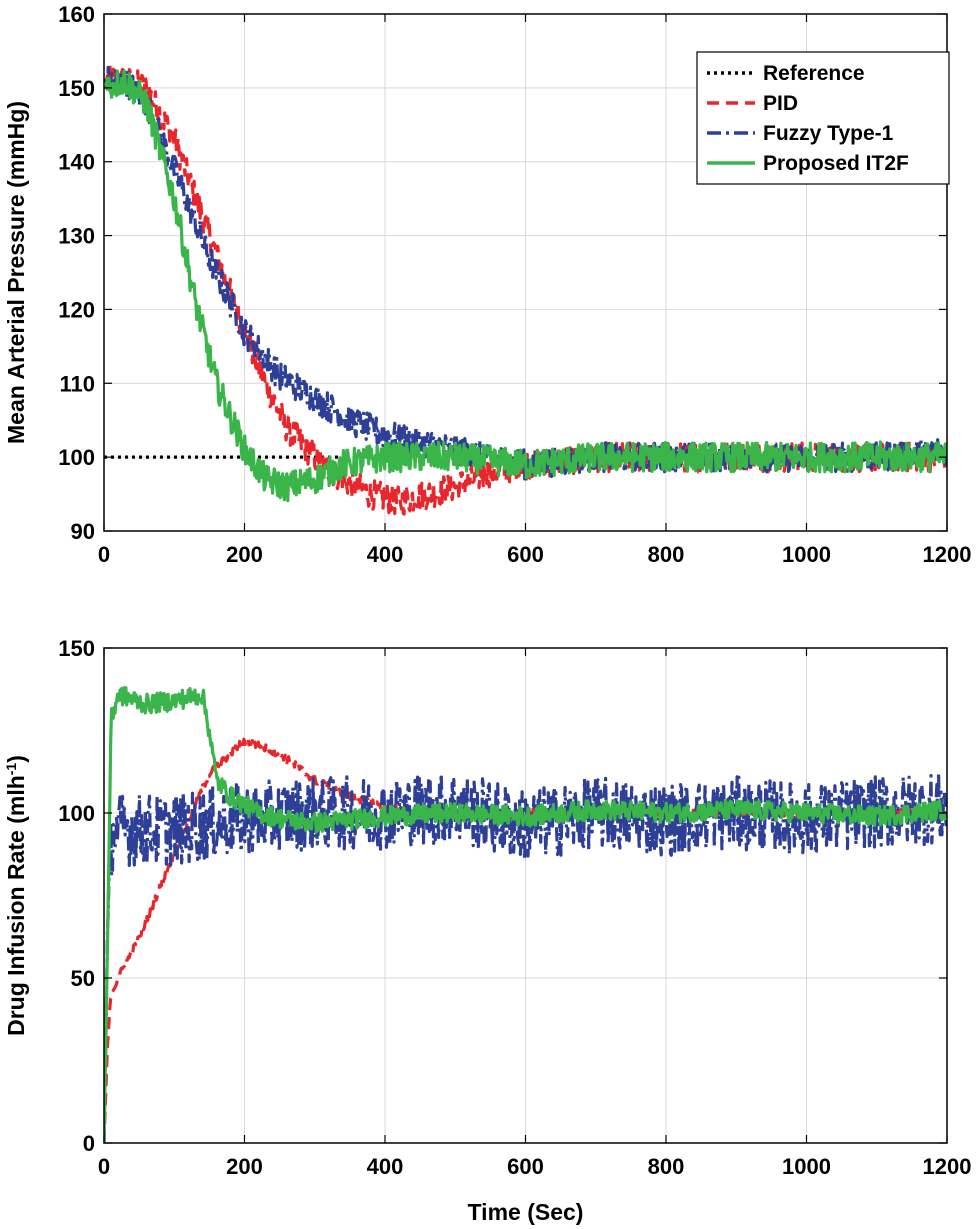 The height and width of the screenshot is (1229, 980). I want to click on x-axis-label: Time (Sec), so click(526, 1212).